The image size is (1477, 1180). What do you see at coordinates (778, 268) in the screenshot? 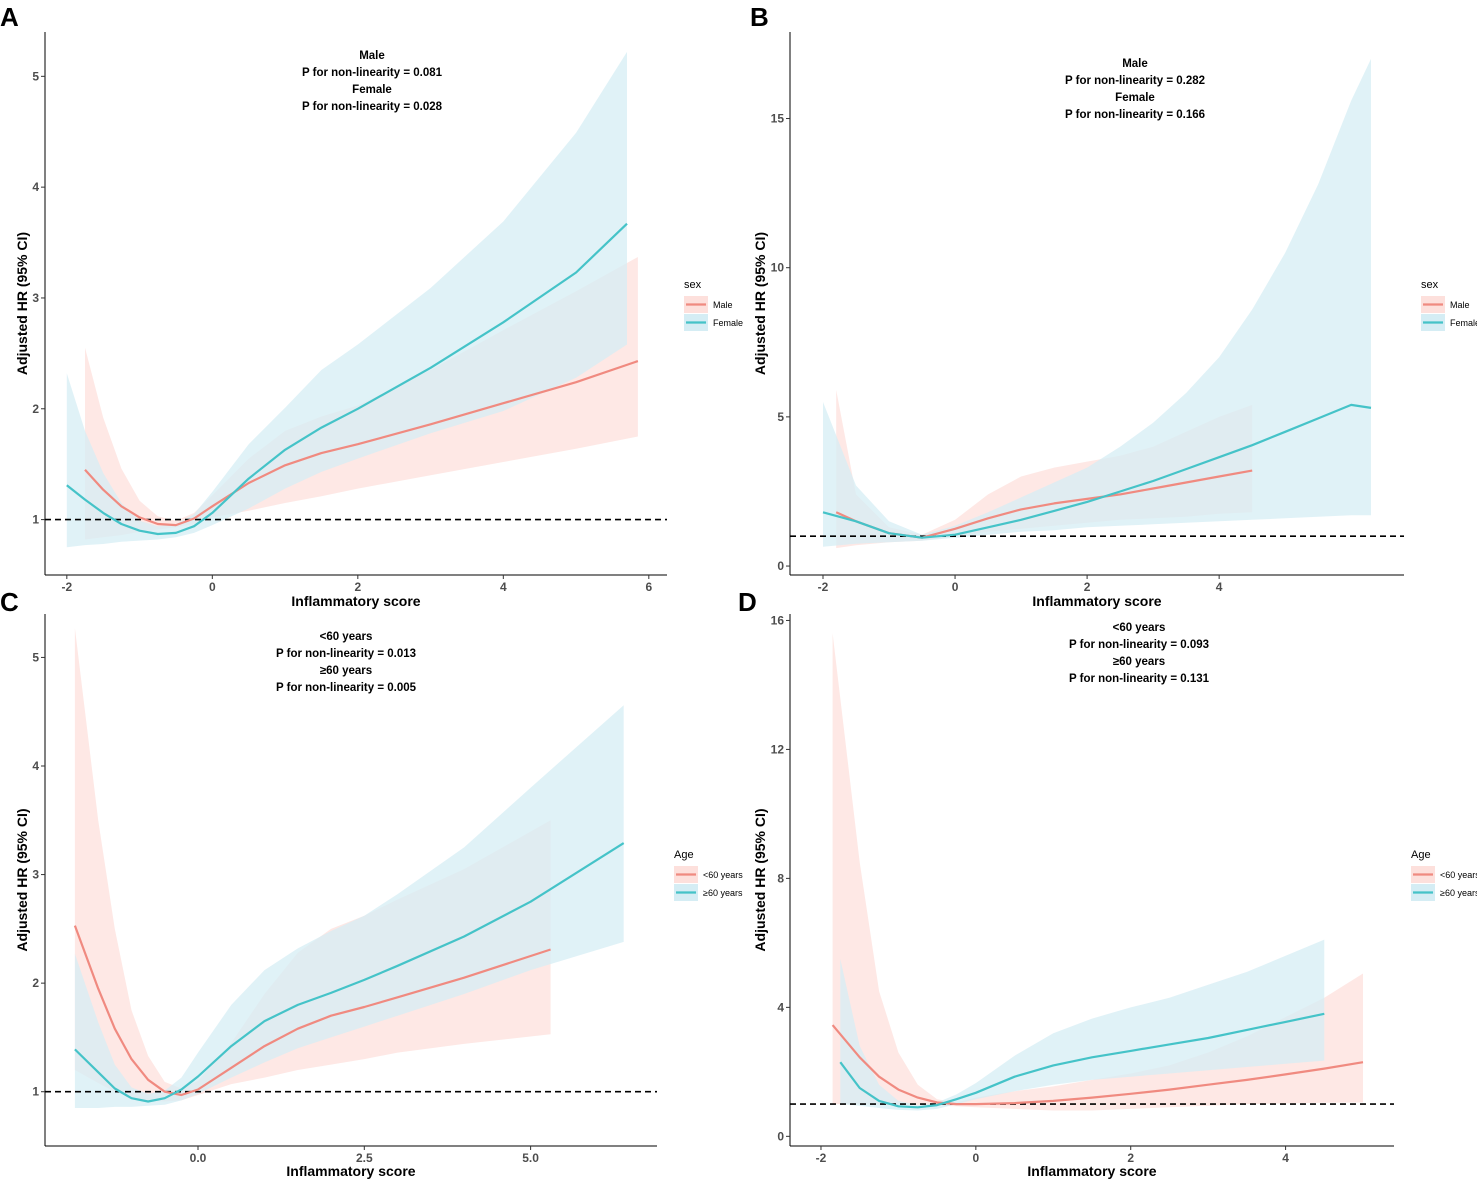
I see `y-tick-label: 10` at bounding box center [778, 268].